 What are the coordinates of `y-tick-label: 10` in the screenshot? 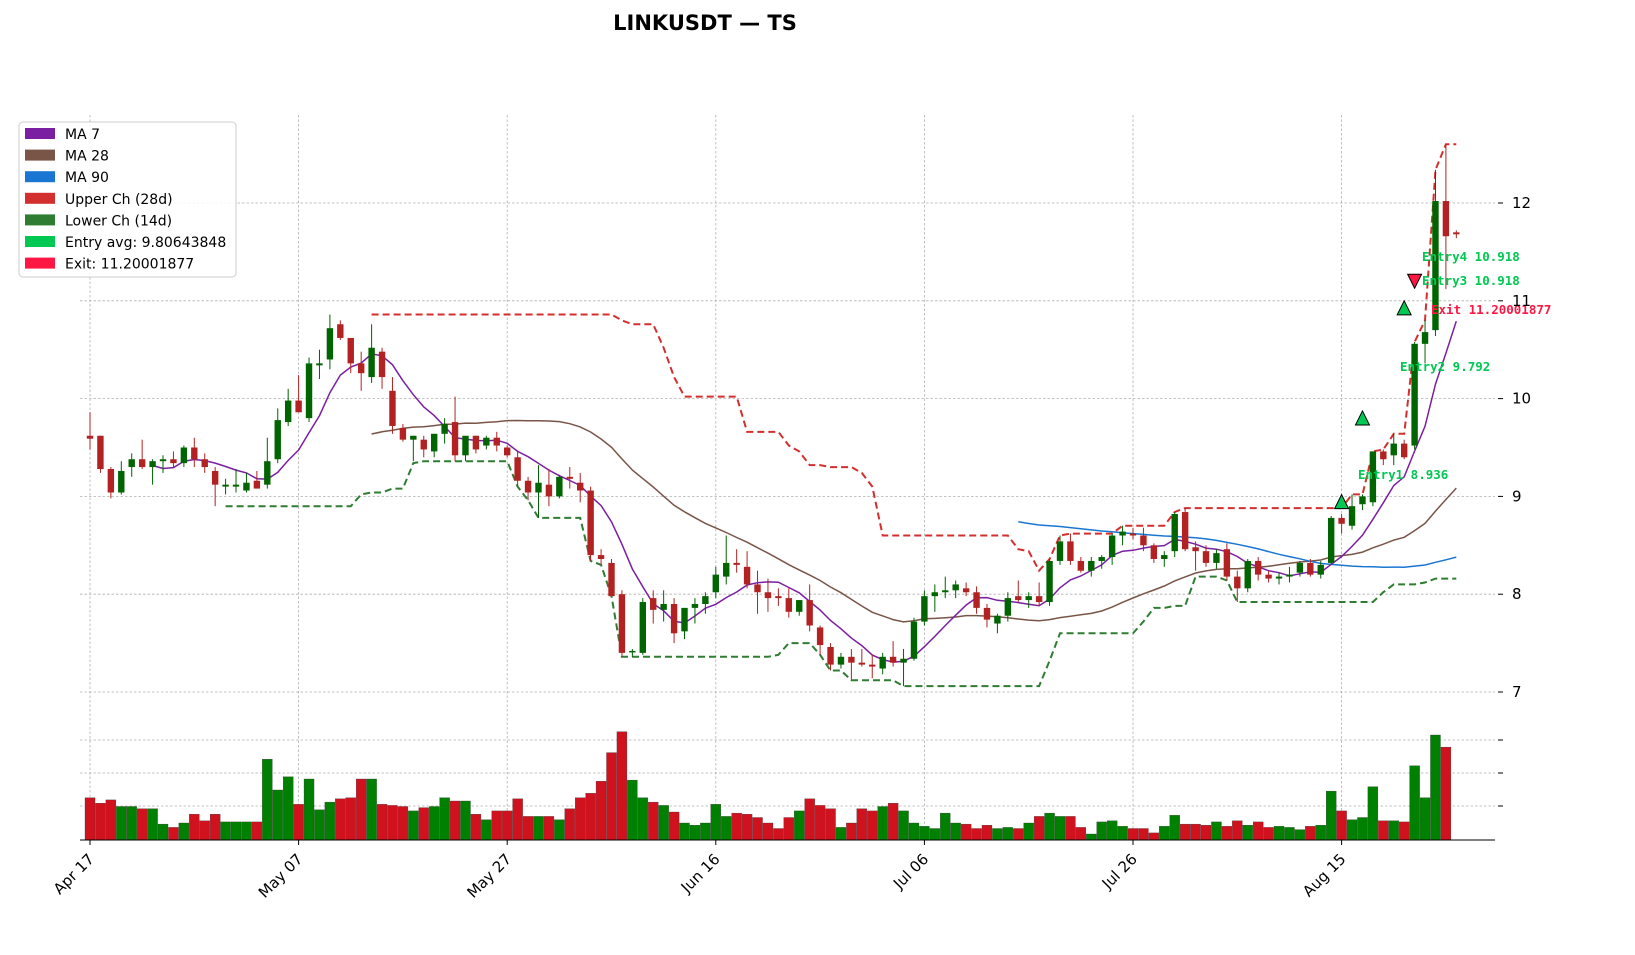 It's located at (1521, 399).